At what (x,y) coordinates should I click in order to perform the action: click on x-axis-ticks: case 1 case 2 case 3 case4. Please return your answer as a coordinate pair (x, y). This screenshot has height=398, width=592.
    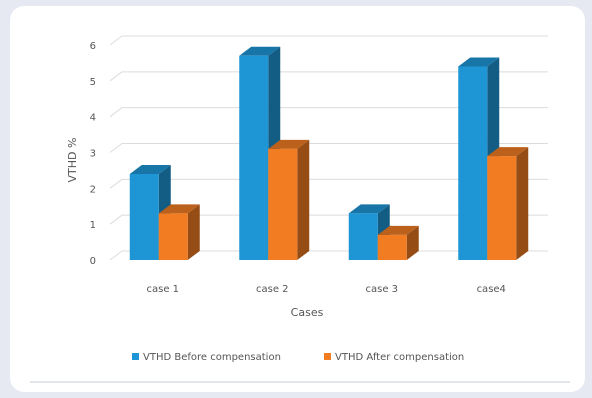
    Looking at the image, I should click on (325, 289).